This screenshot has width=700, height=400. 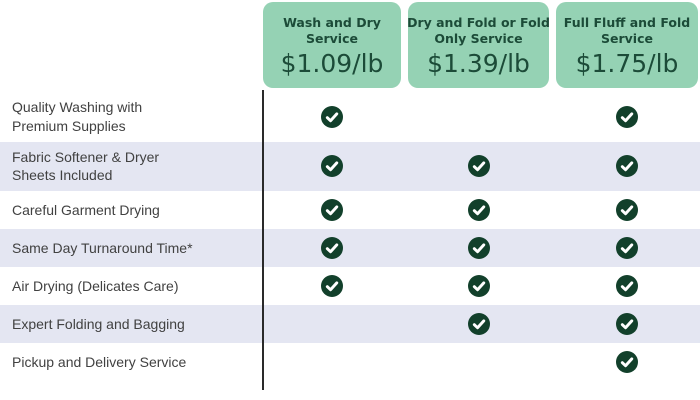 What do you see at coordinates (478, 38) in the screenshot?
I see `plan-title-line: Only Service` at bounding box center [478, 38].